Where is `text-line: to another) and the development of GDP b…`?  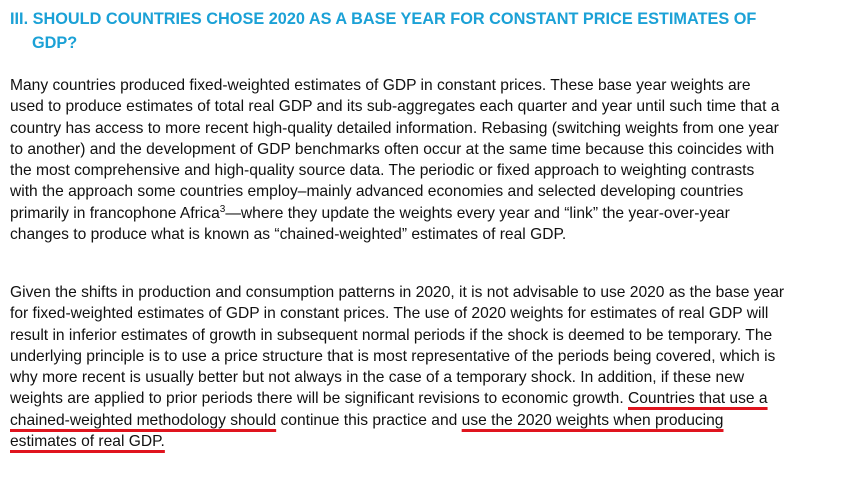 text-line: to another) and the development of GDP b… is located at coordinates (392, 149).